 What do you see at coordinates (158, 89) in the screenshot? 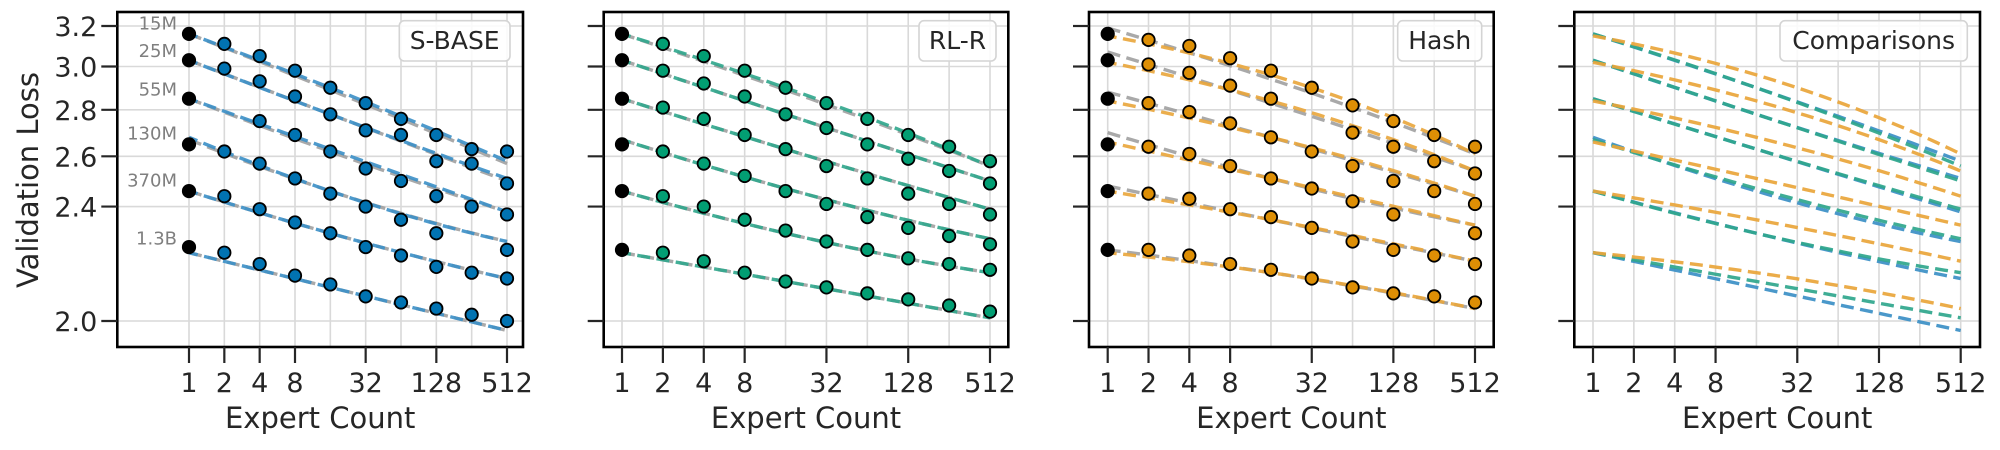
I see `series-label: 55M` at bounding box center [158, 89].